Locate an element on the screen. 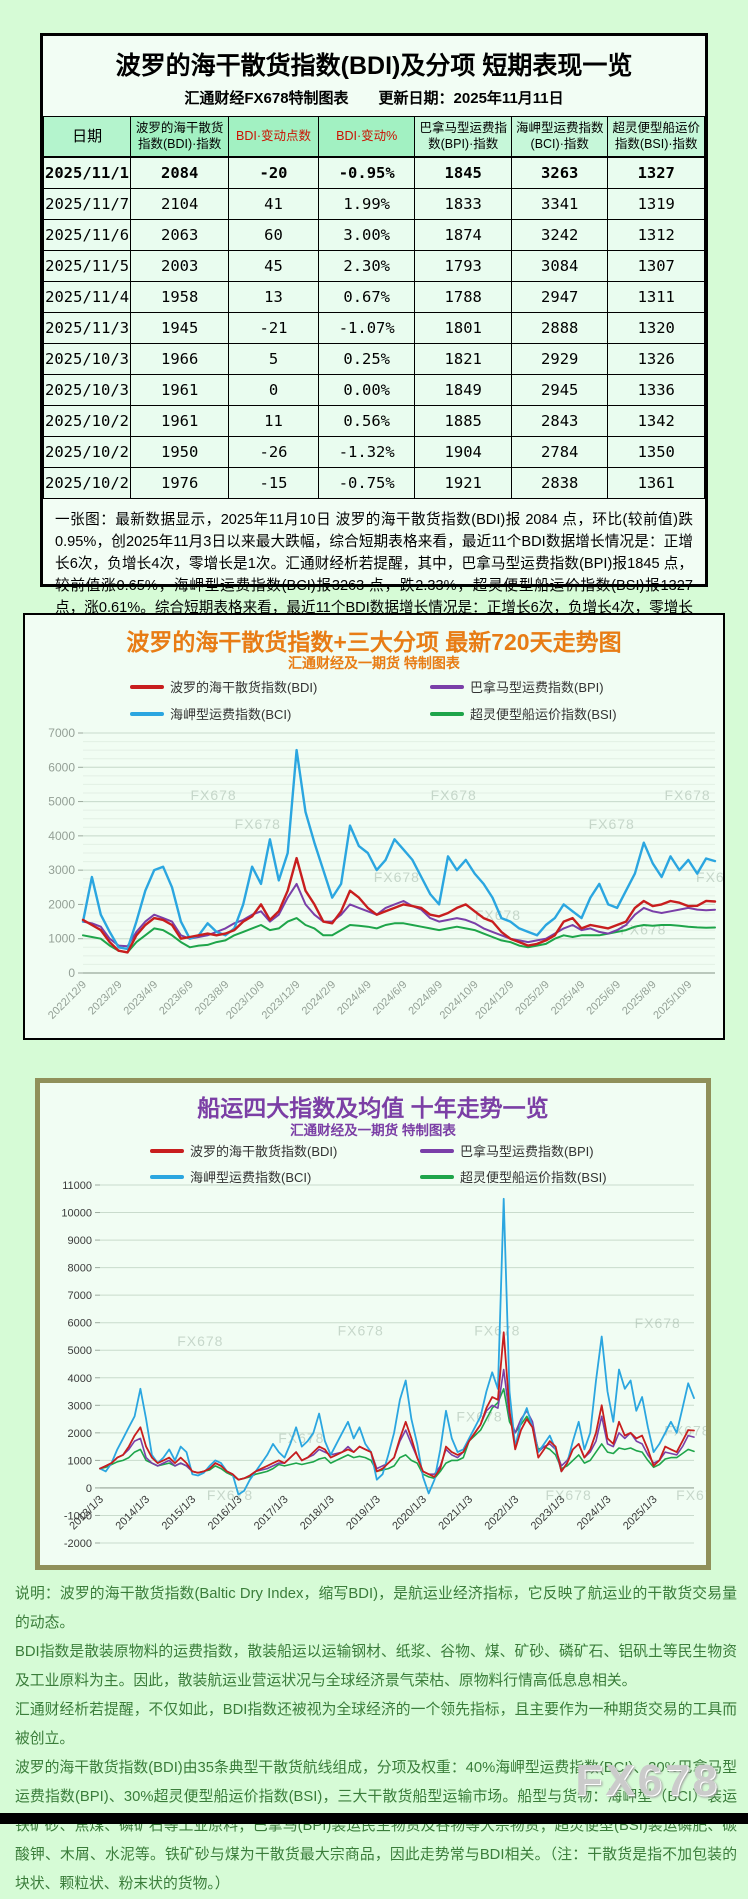 This screenshot has height=1899, width=748. x-axis-label: 2023/12/9 is located at coordinates (281, 1000).